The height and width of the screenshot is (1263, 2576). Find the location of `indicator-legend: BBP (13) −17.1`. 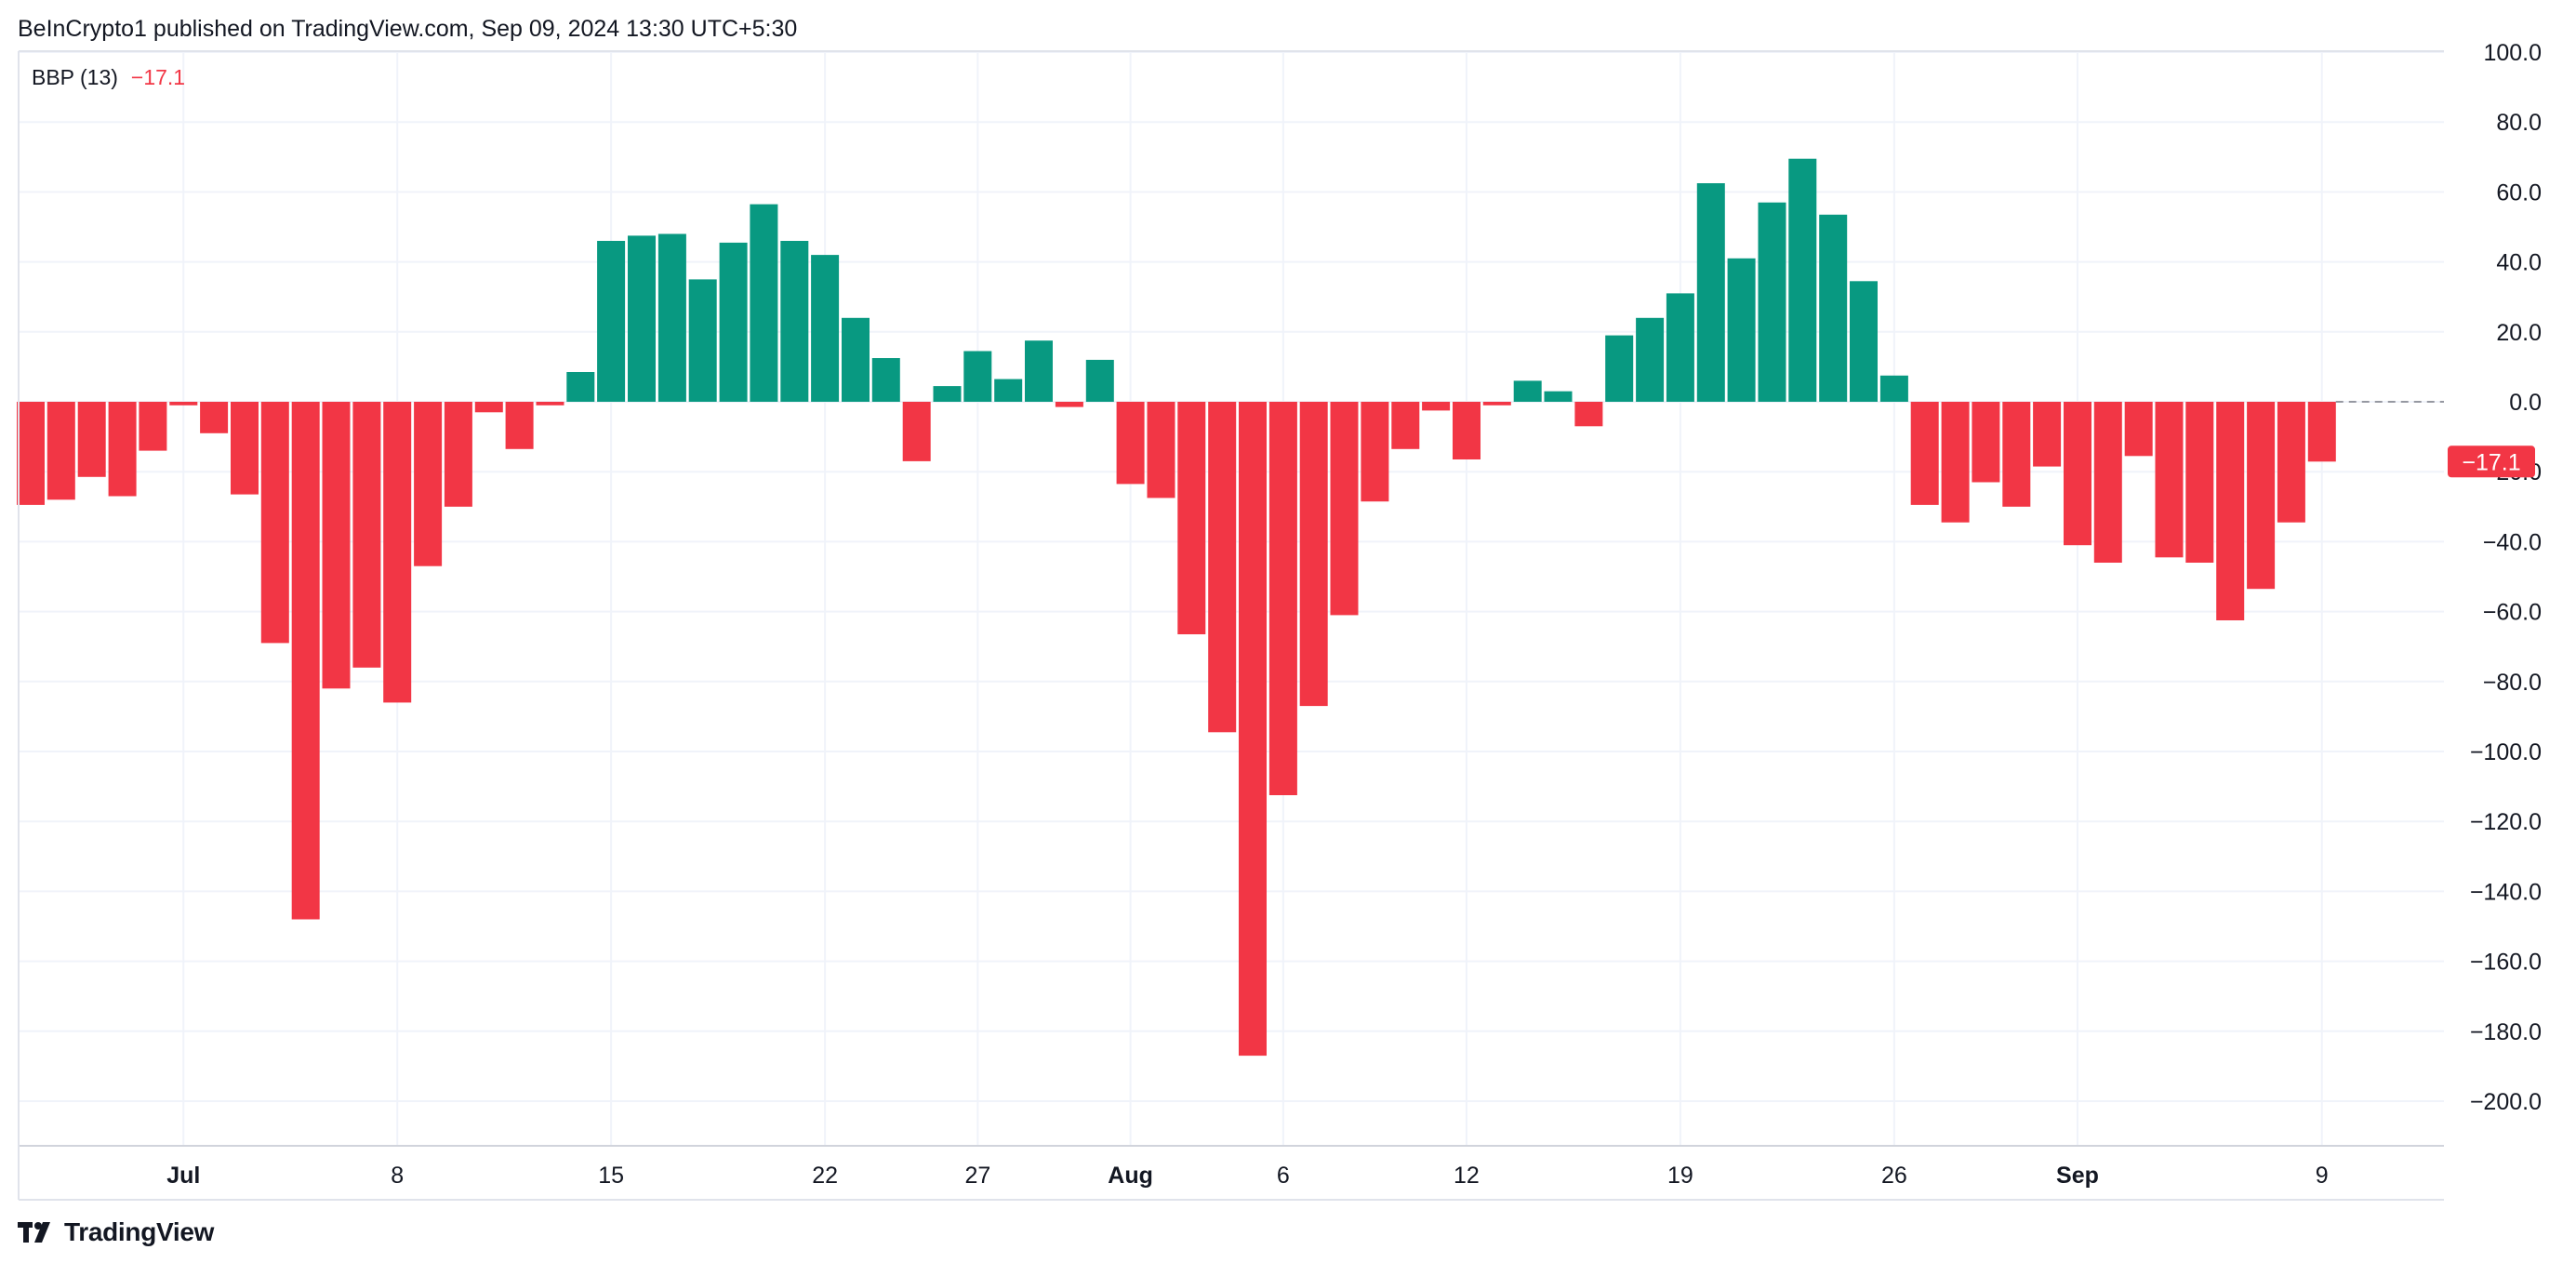

indicator-legend: BBP (13) −17.1 is located at coordinates (108, 77).